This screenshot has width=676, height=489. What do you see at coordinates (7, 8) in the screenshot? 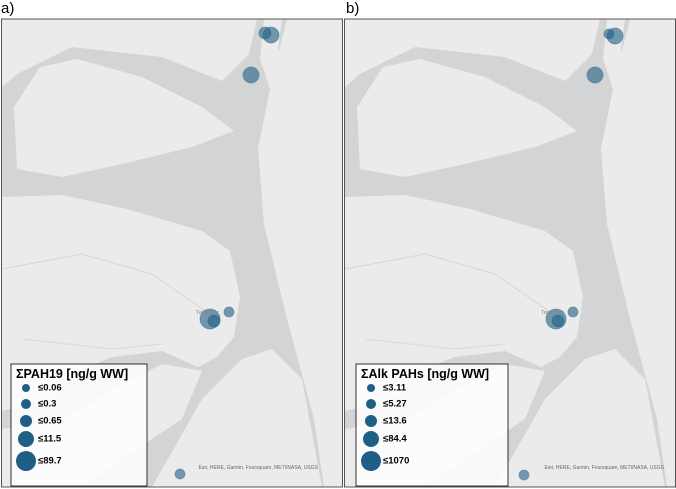
I see `panel-label: a)` at bounding box center [7, 8].